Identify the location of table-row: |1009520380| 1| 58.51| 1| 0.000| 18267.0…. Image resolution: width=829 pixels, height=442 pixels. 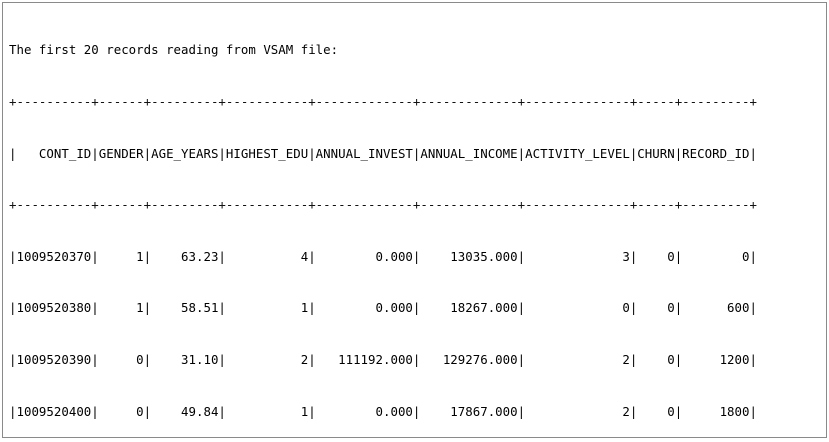
(383, 308).